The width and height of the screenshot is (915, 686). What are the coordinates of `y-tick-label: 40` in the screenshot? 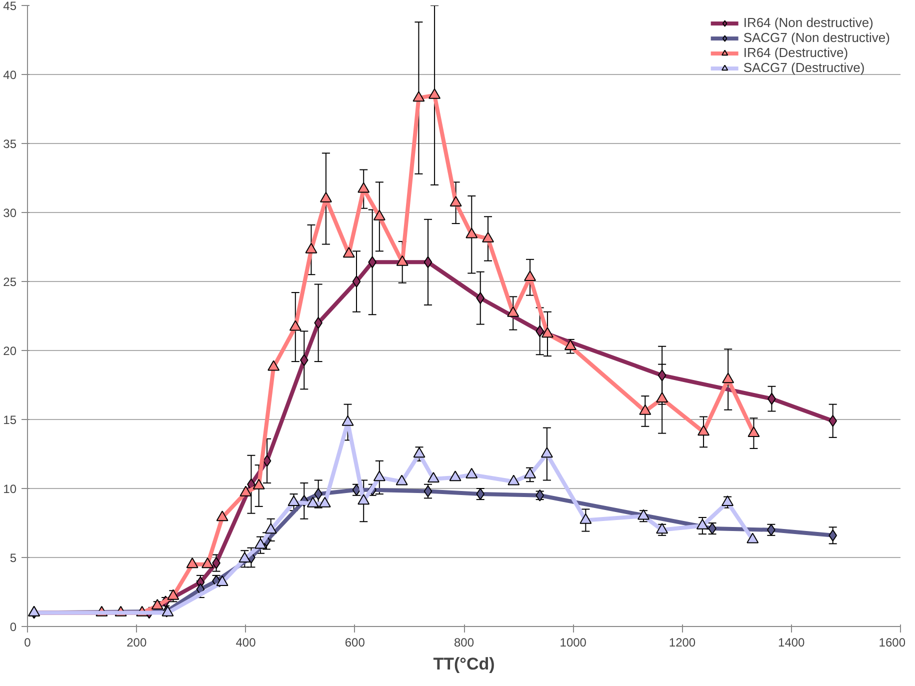 It's located at (10, 75).